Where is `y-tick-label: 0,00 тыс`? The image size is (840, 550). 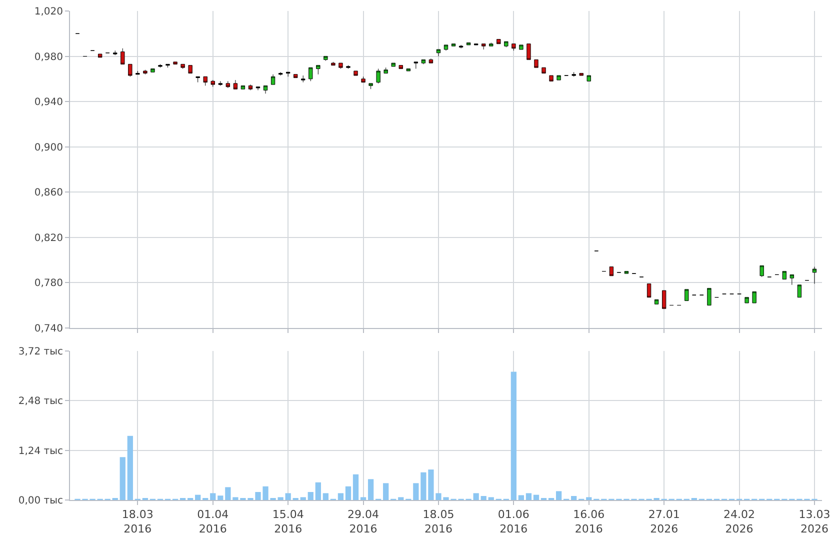 y-tick-label: 0,00 тыс is located at coordinates (40, 501).